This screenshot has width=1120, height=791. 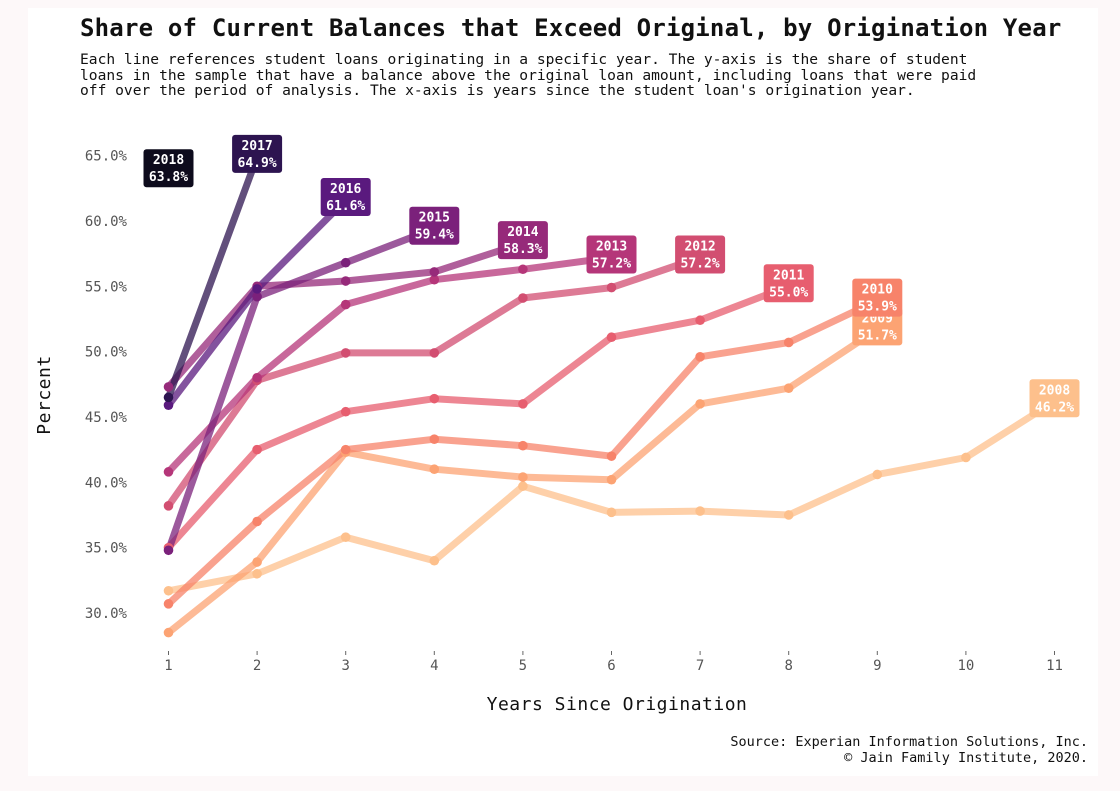 I want to click on data-point-2016, so click(x=257, y=289).